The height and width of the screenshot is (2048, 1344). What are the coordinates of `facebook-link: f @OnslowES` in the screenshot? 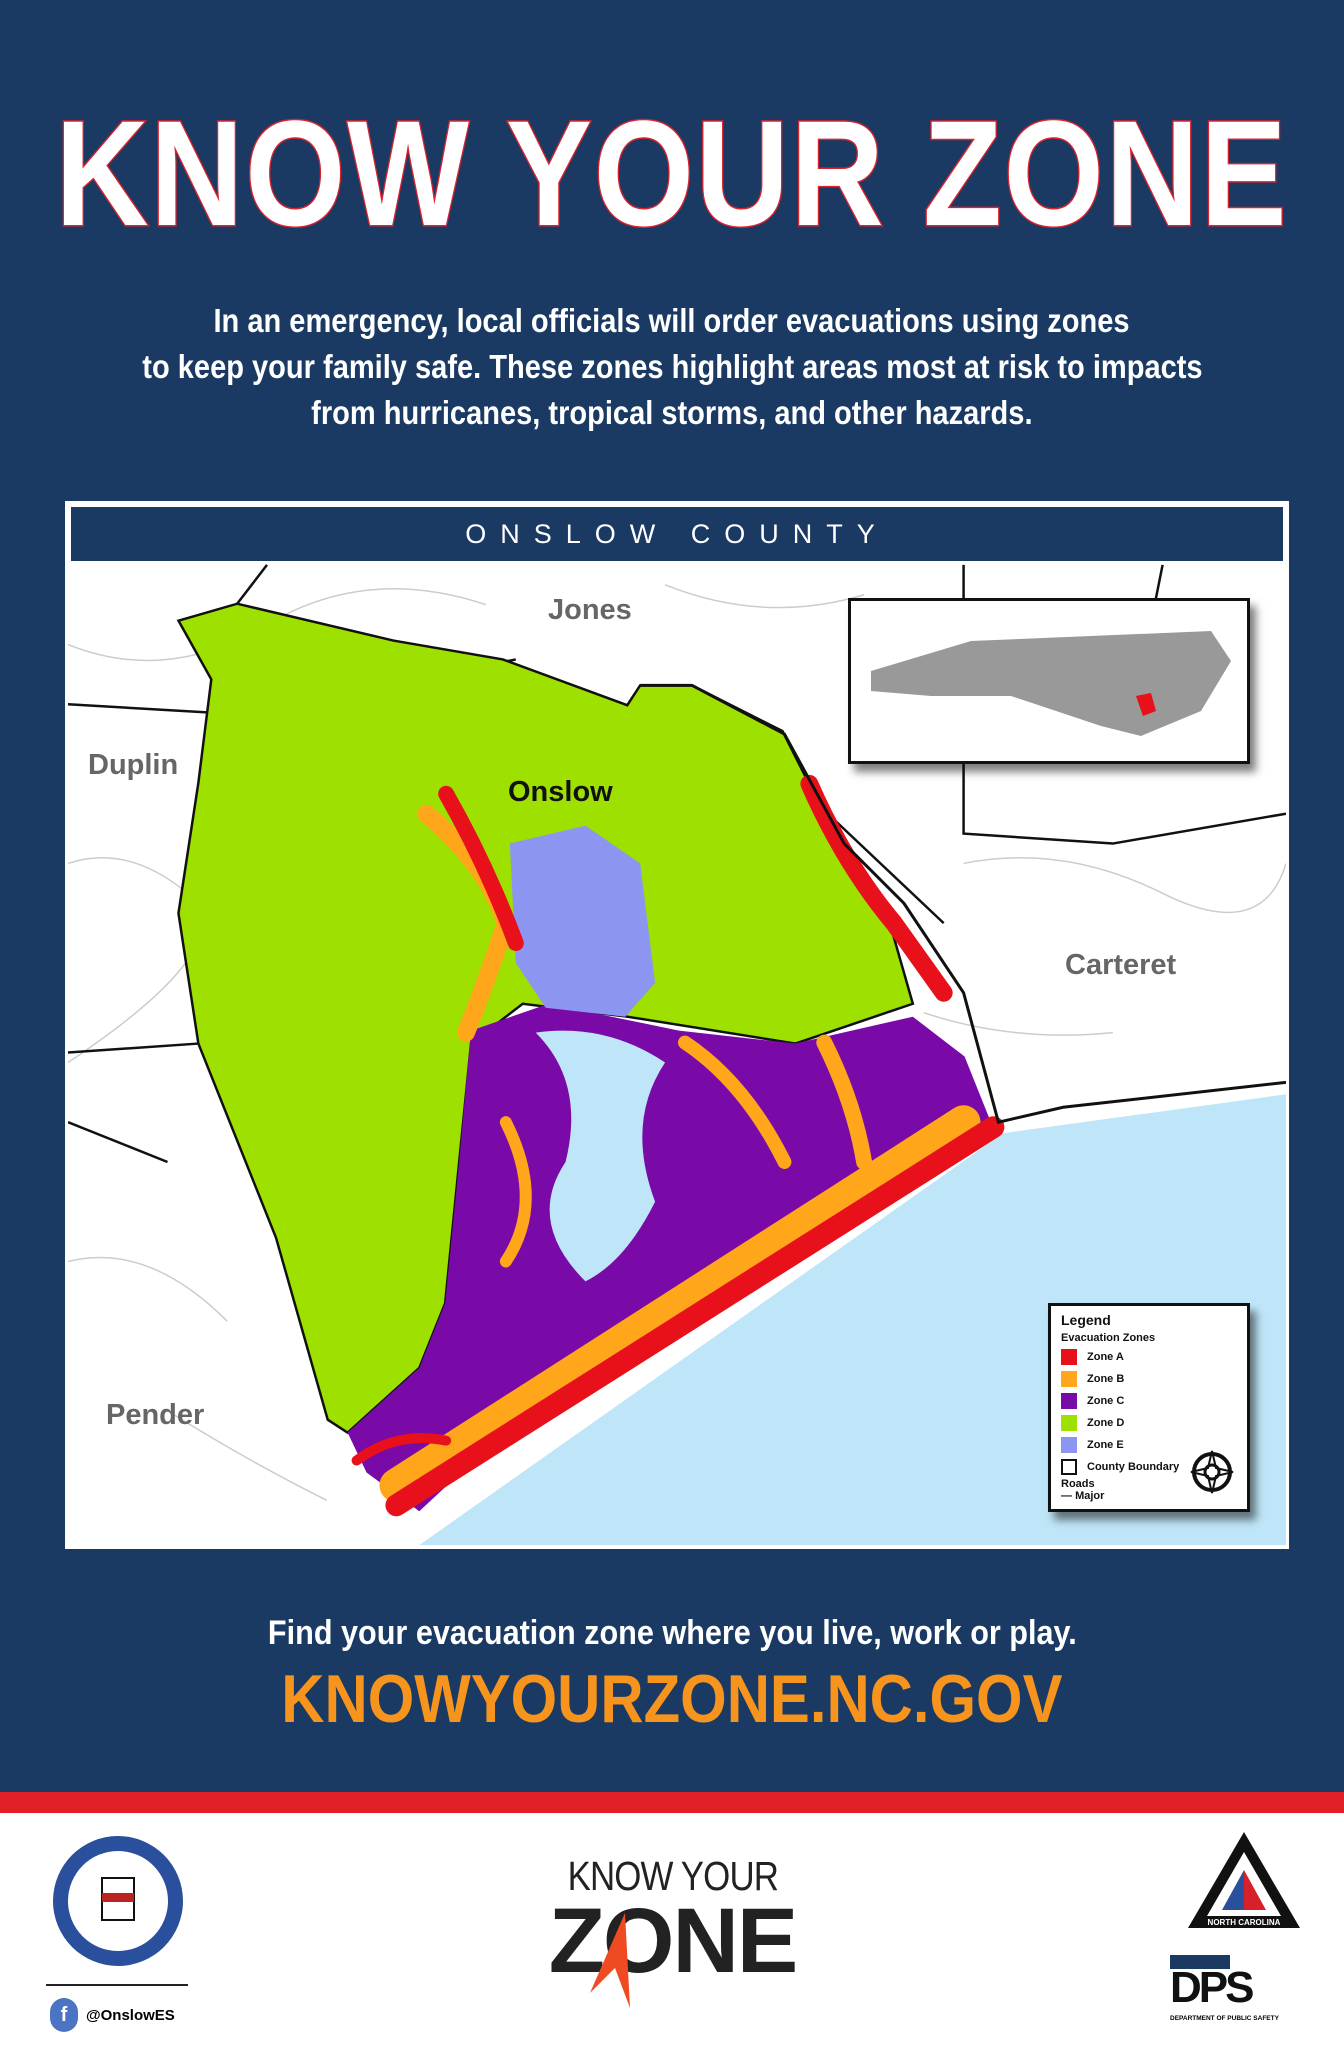 It's located at (112, 2015).